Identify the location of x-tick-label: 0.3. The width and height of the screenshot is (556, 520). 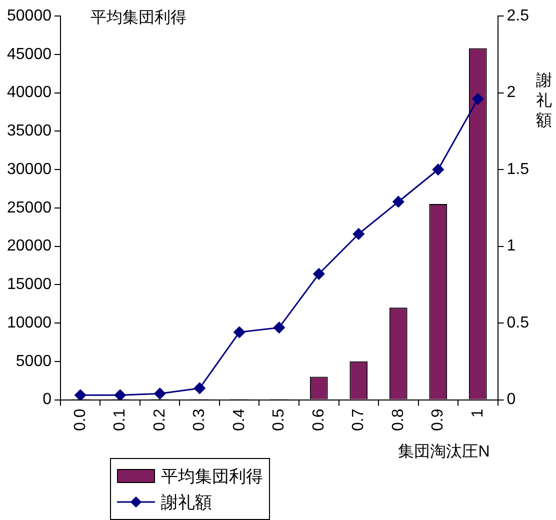
(199, 420).